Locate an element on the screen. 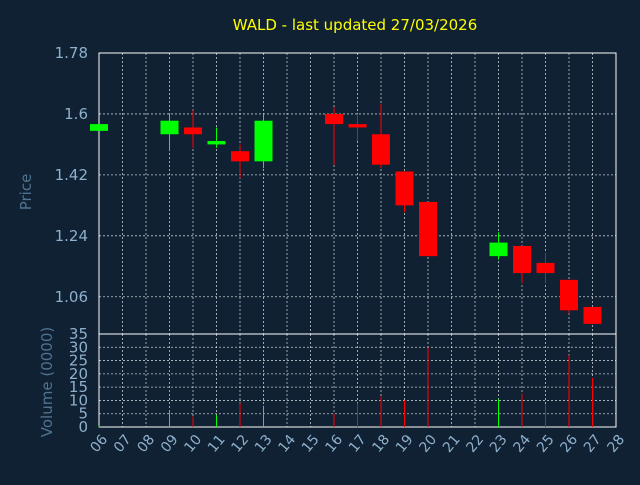  chart-title: WALD - last updated 27/03/2026 is located at coordinates (355, 25).